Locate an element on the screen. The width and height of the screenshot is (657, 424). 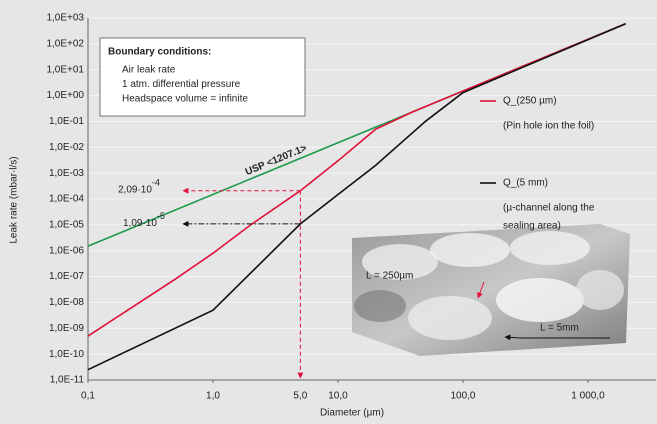
annotation-label: 1,09·10⁻⁵ is located at coordinates (144, 219).